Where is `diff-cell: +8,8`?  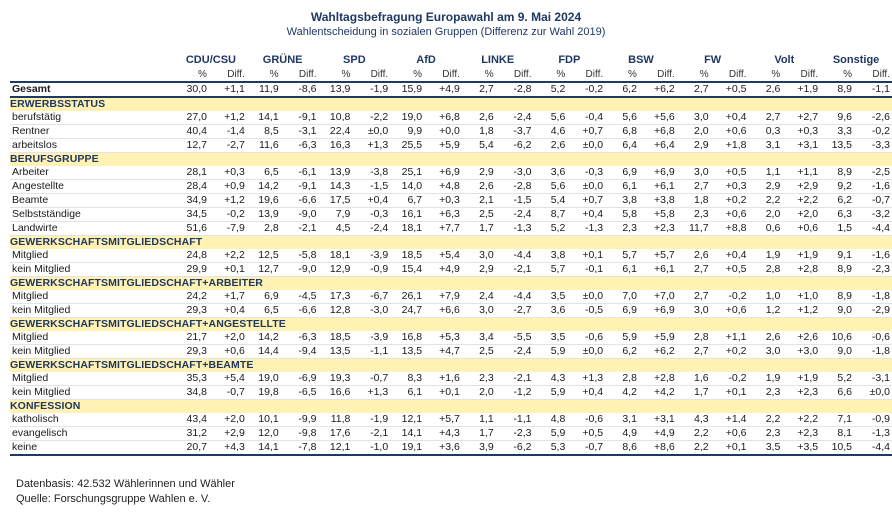 diff-cell: +8,8 is located at coordinates (728, 228).